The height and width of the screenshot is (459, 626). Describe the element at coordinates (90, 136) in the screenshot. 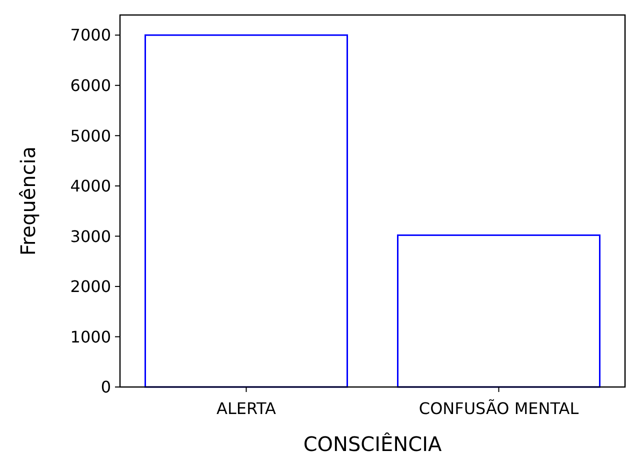

I see `y-tick-label: 5000` at that location.